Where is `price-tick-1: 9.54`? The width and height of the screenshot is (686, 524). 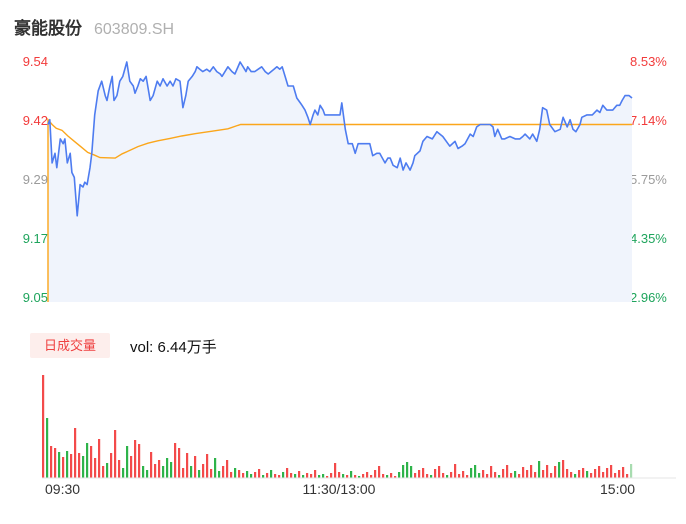
price-tick-1: 9.54 is located at coordinates (35, 61).